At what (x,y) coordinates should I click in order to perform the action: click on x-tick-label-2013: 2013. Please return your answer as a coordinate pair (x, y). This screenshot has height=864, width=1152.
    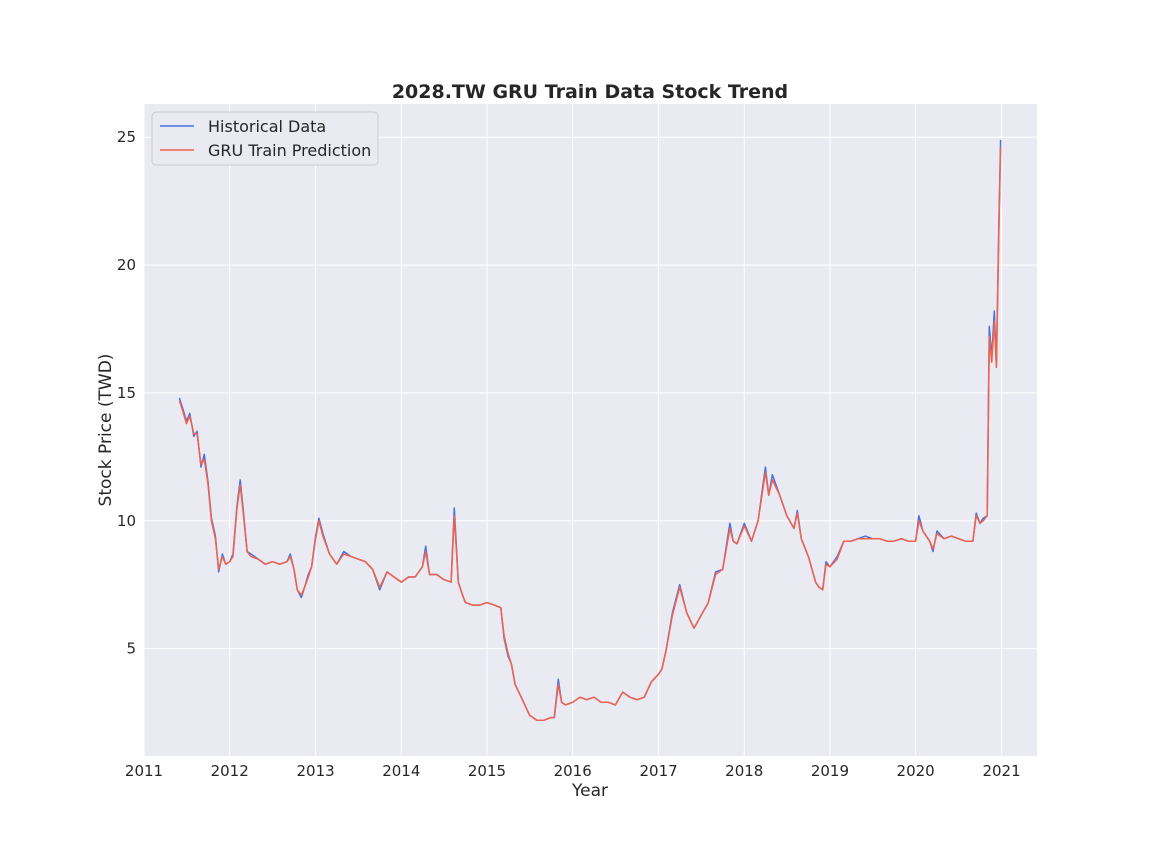
    Looking at the image, I should click on (316, 771).